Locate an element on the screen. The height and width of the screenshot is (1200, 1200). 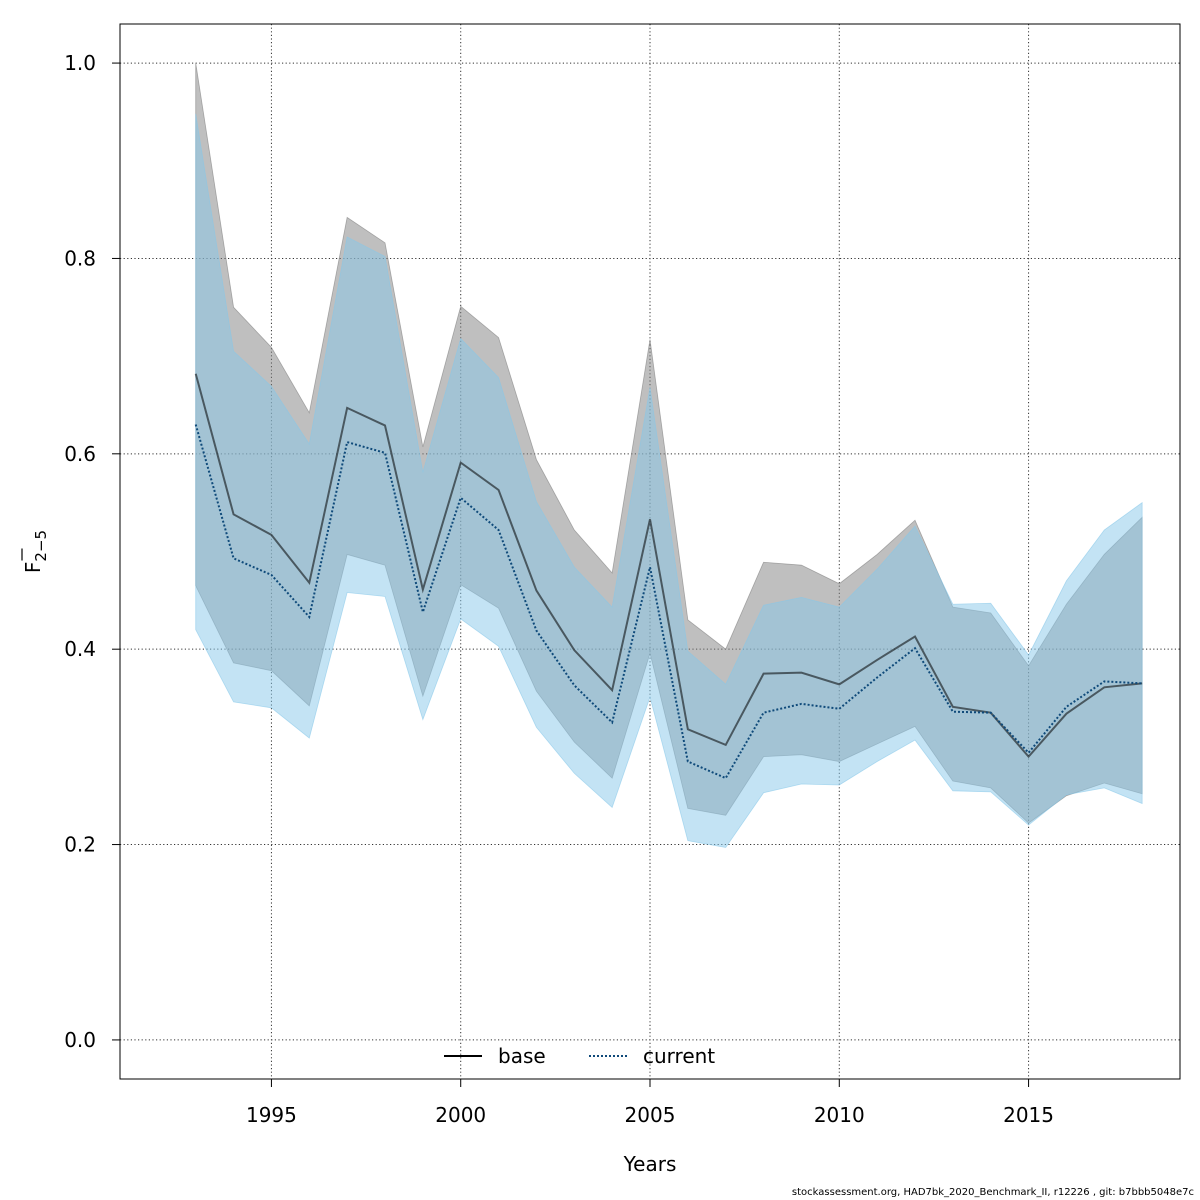
y-tick-label-1.0: 1.0 is located at coordinates (80, 63).